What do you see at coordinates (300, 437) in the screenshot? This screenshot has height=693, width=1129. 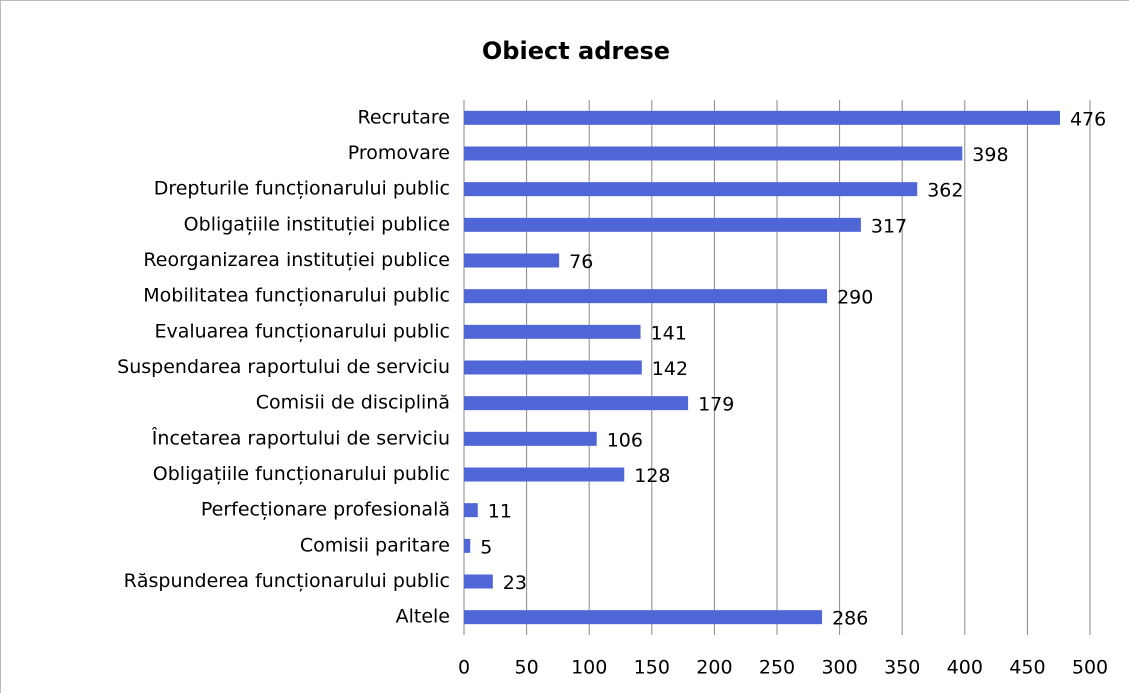 I see `y-tick-label: Încetarea raportului de serviciu` at bounding box center [300, 437].